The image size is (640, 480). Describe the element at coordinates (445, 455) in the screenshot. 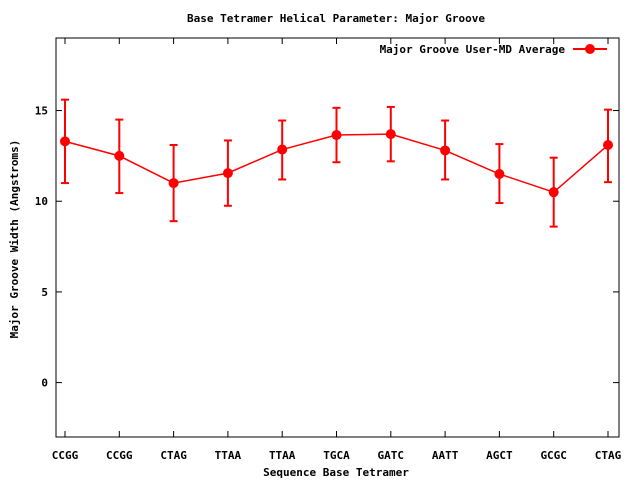

I see `x-tick-label: AATT` at that location.